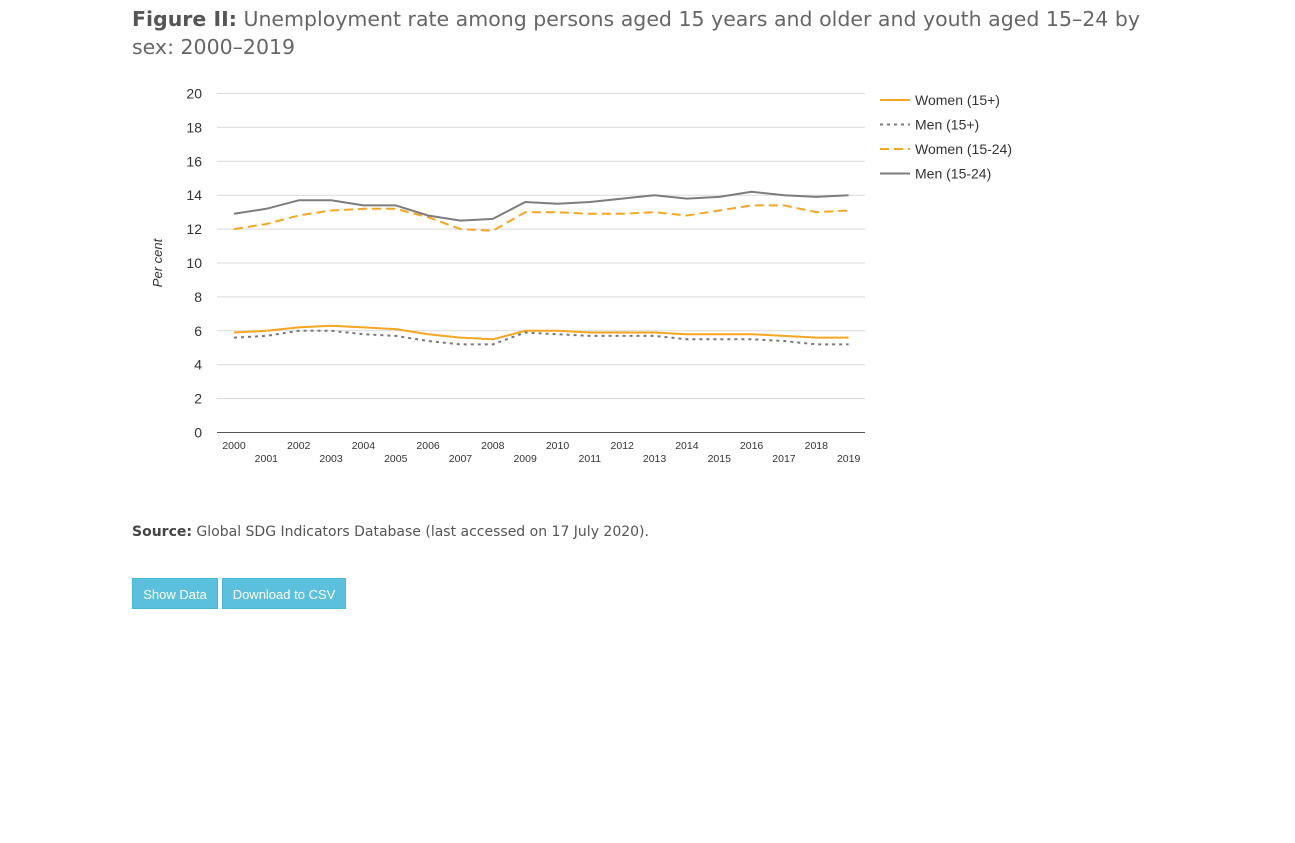 This screenshot has height=843, width=1295. What do you see at coordinates (331, 459) in the screenshot?
I see `x-tick-label: 2003` at bounding box center [331, 459].